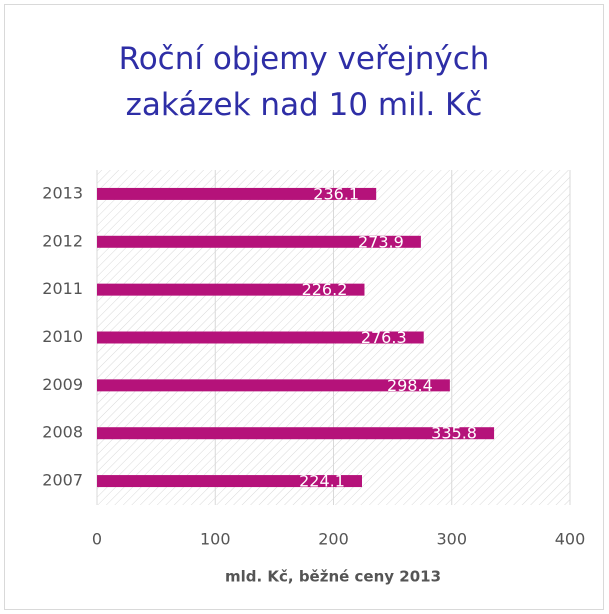  Describe the element at coordinates (570, 539) in the screenshot. I see `x-tick-label: 400` at that location.